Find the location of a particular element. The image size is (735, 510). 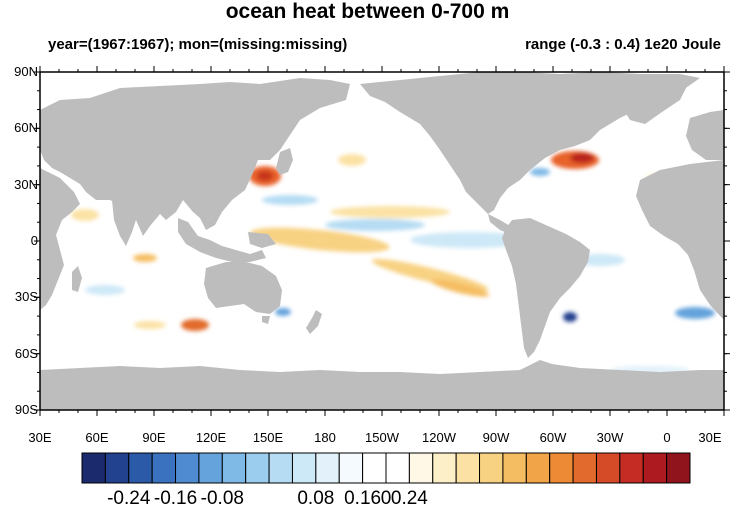

colorbar-tick-label: 0 is located at coordinates (386, 498).